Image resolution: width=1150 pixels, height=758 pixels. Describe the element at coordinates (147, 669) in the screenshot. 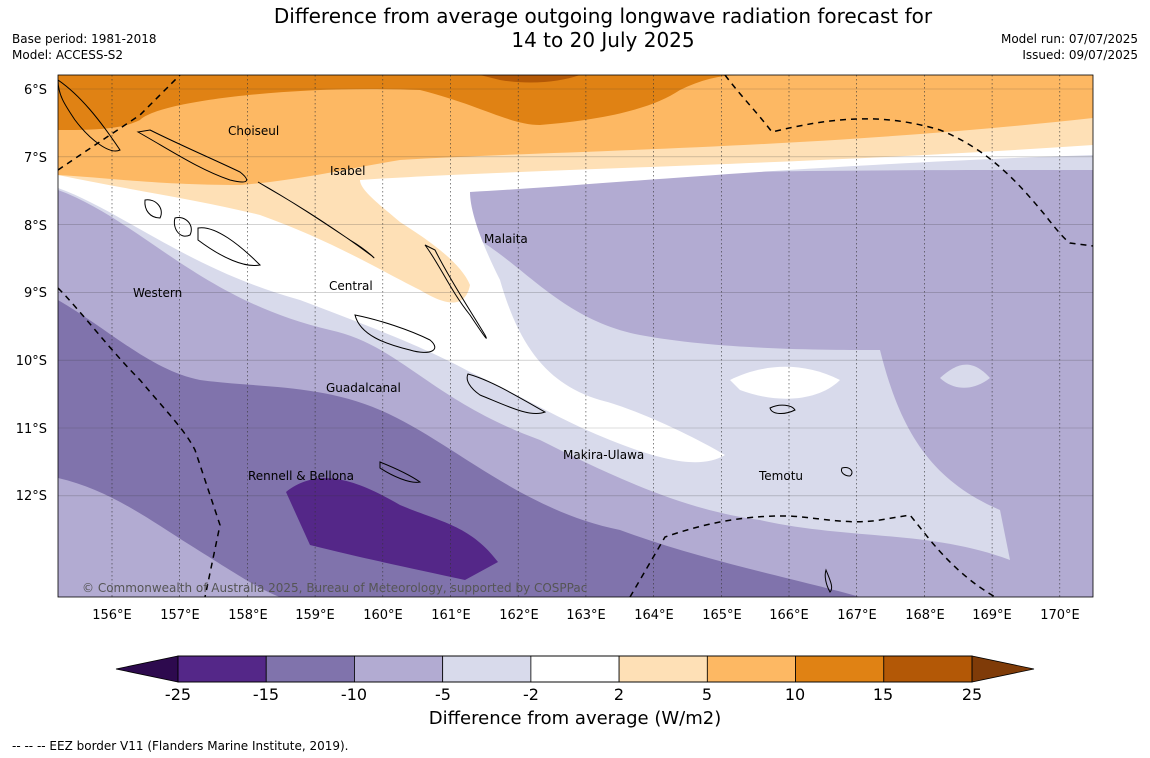

I see `colorbar-extend-min` at that location.